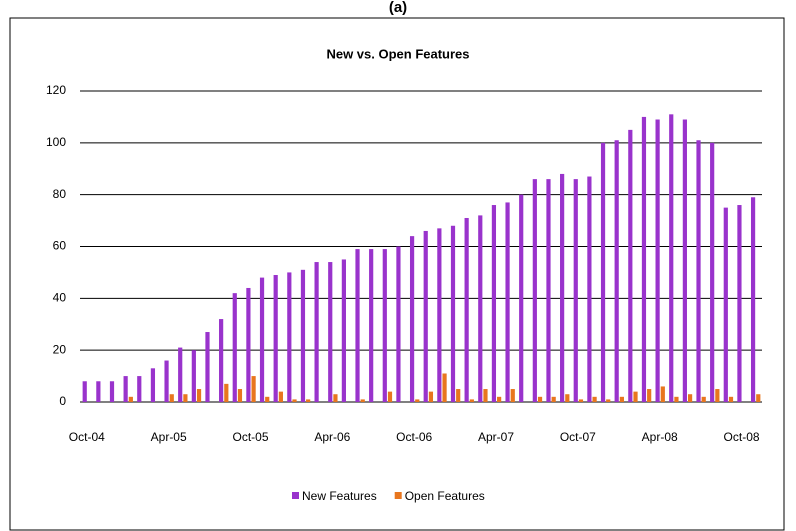 The image size is (796, 531). Describe the element at coordinates (332, 437) in the screenshot. I see `x-tick-label: Apr-06` at that location.